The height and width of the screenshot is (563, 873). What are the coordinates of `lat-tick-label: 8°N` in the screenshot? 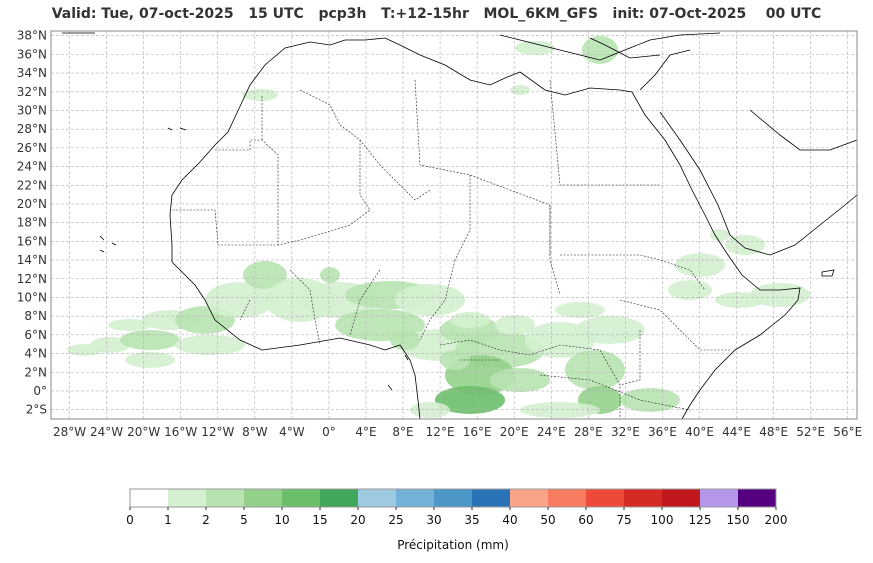 It's located at (35, 316).